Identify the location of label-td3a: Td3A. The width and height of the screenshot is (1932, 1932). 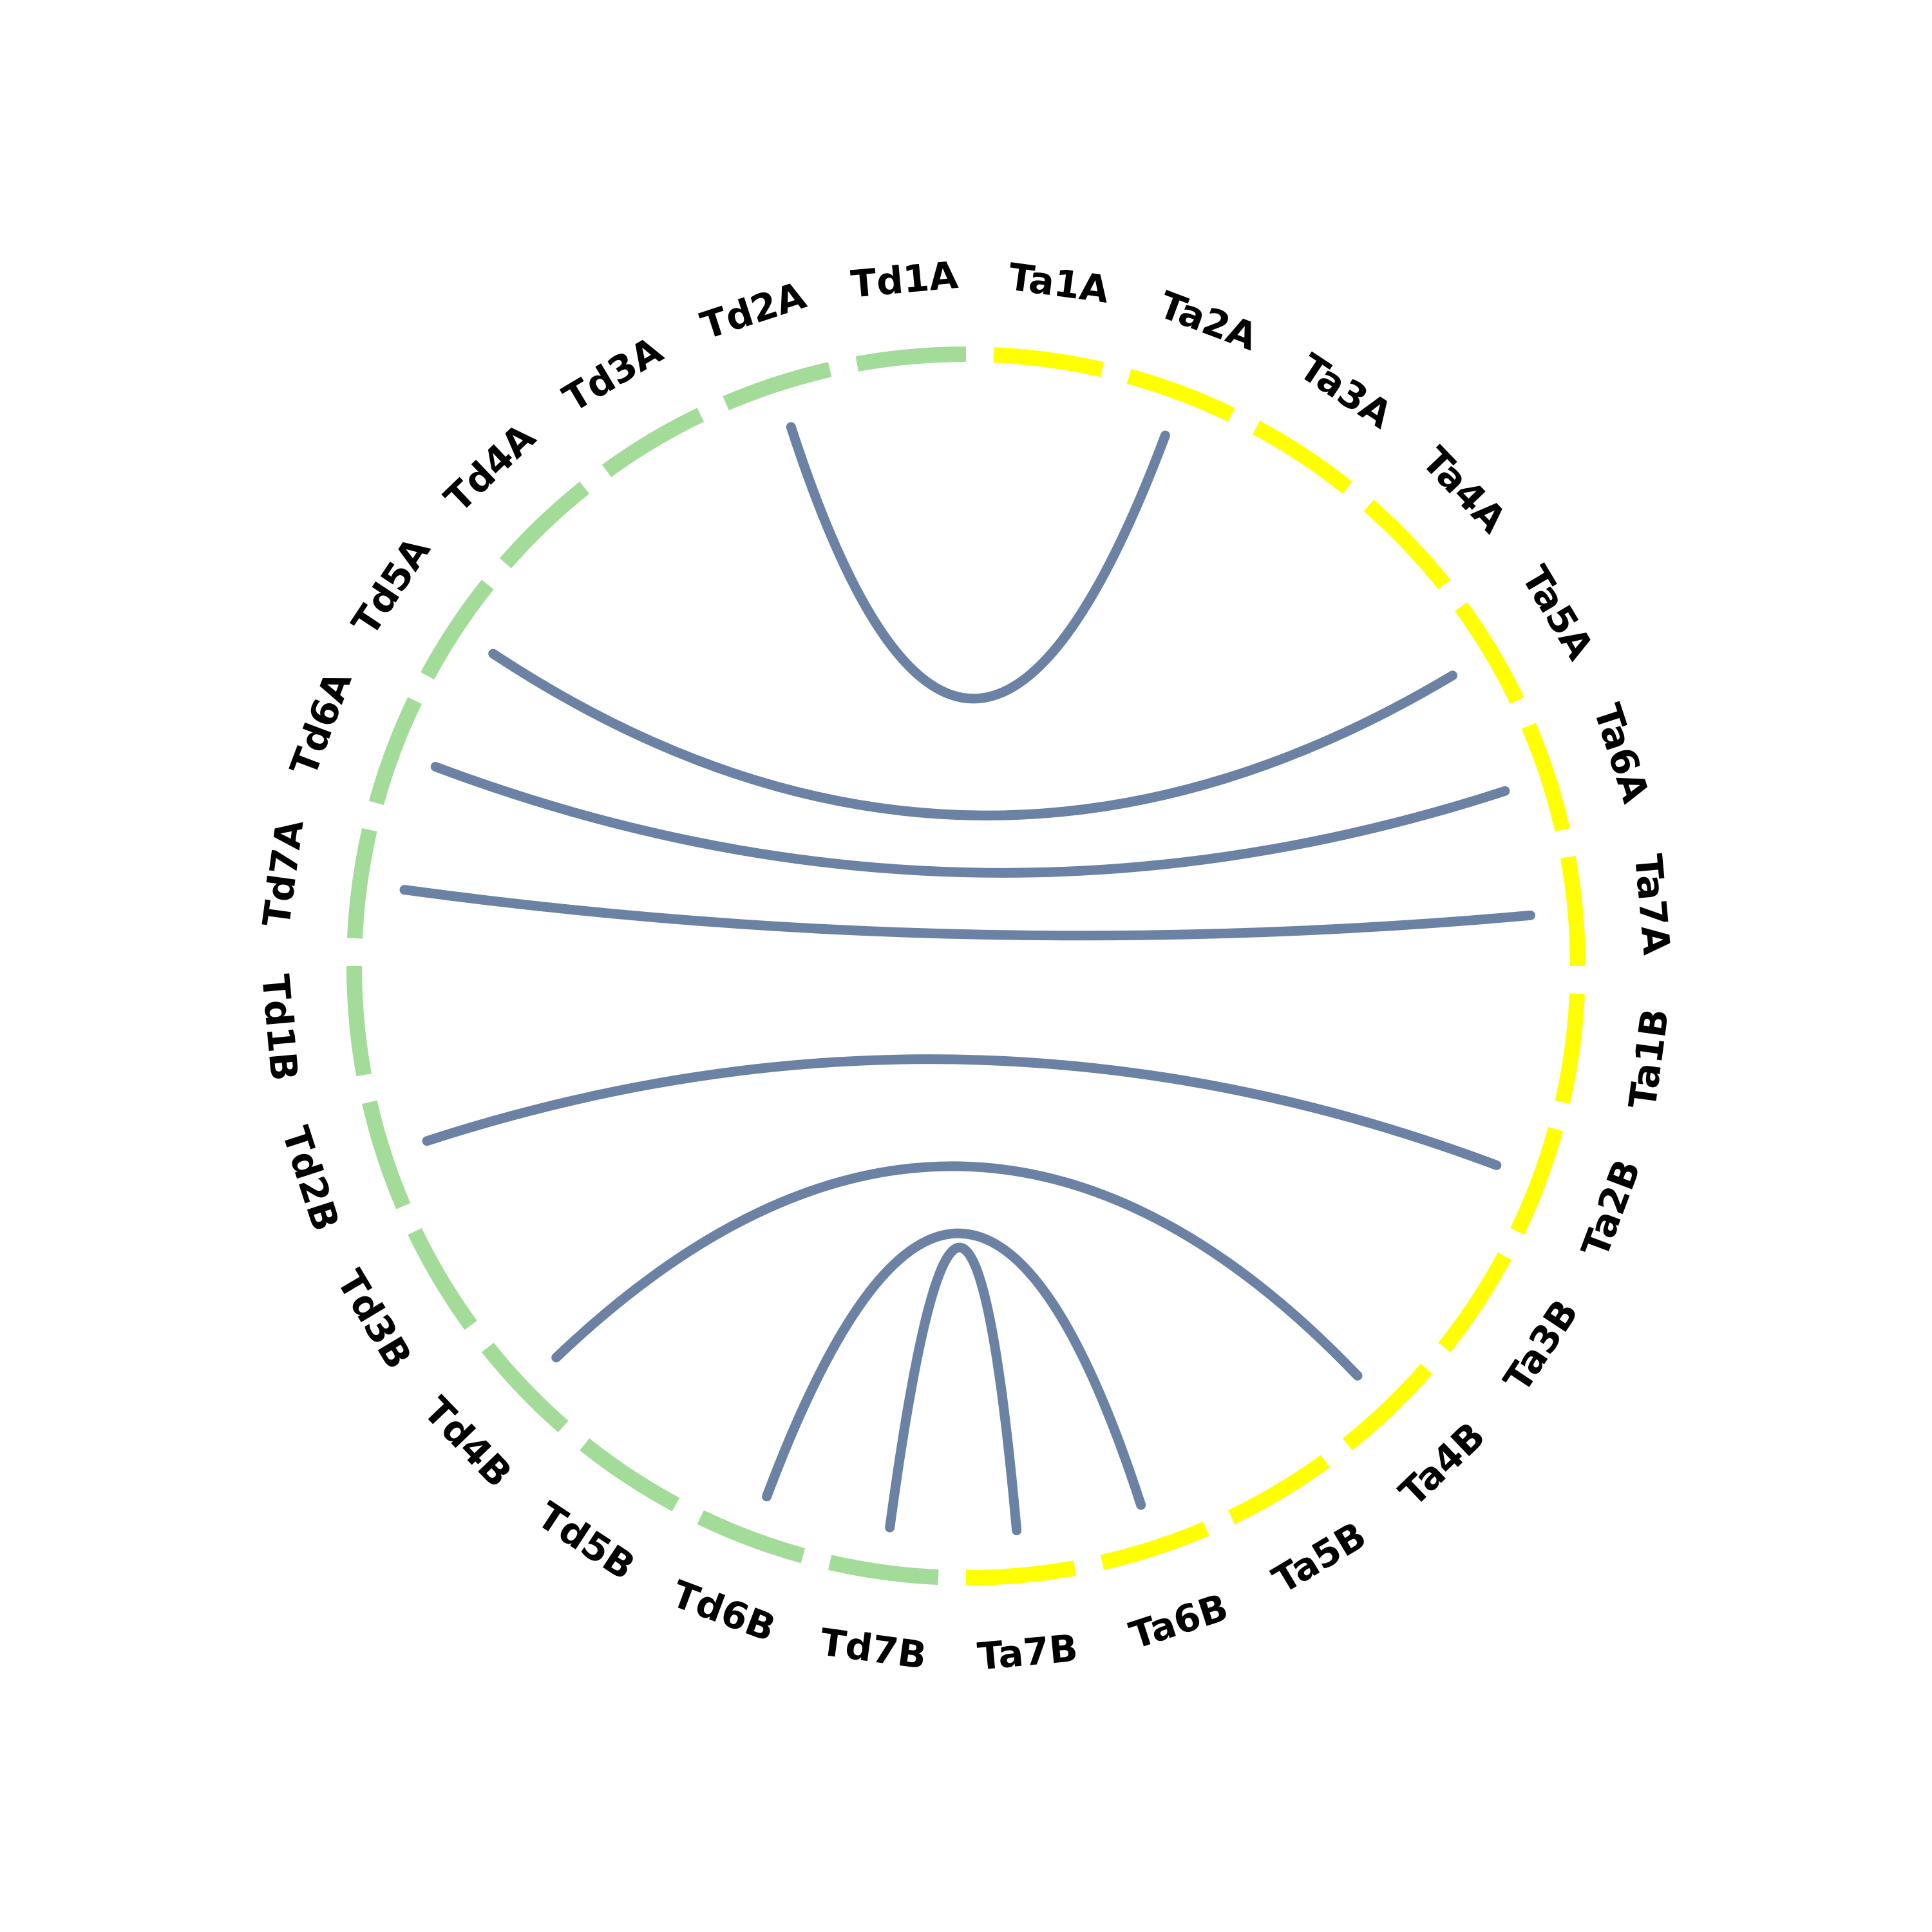
(613, 374).